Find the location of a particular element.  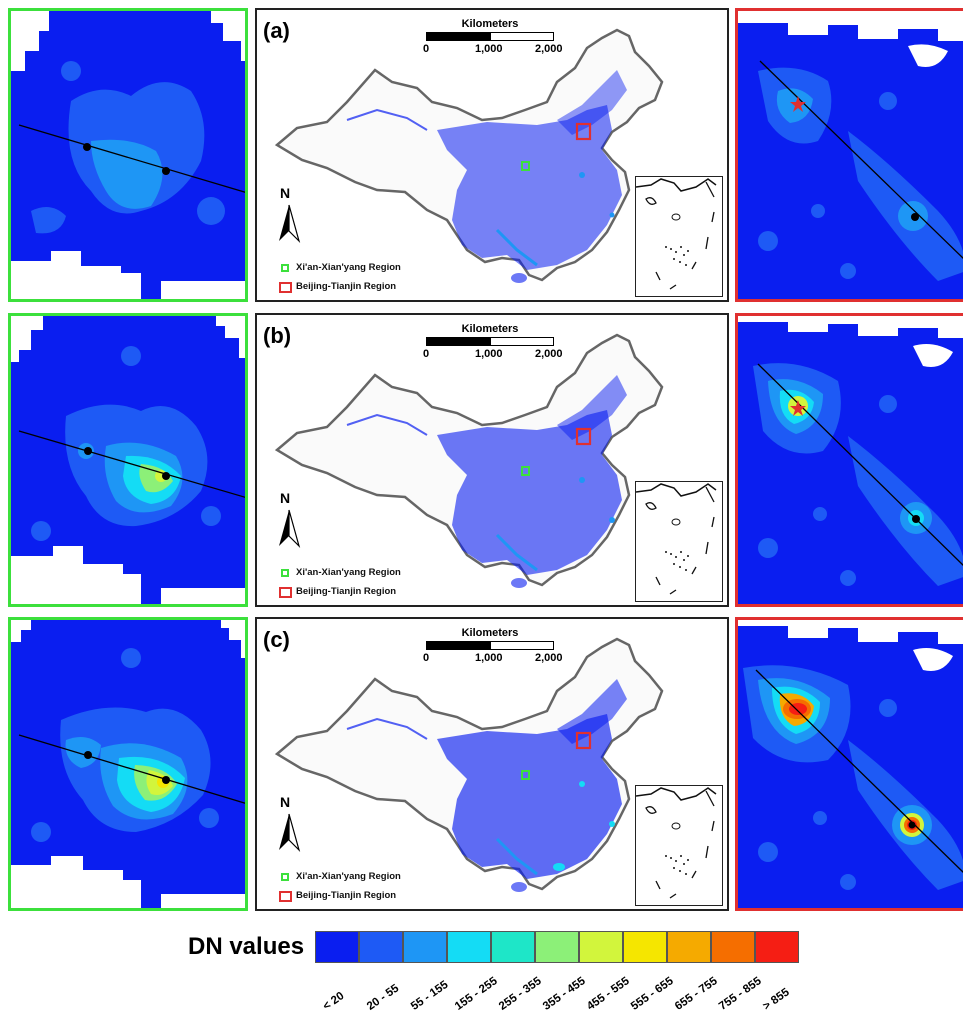

china-map-panel-c: (c) Kilometers 0 1,000 2,000 N is located at coordinates (492, 764).